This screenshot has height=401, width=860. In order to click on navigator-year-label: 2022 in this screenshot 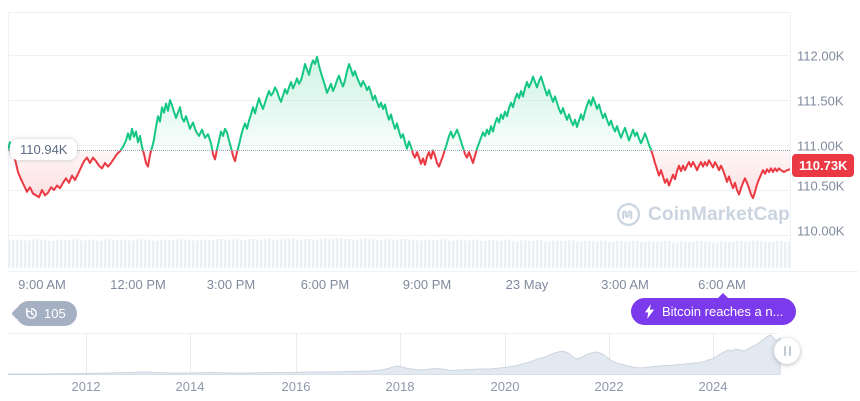, I will do `click(609, 386)`.